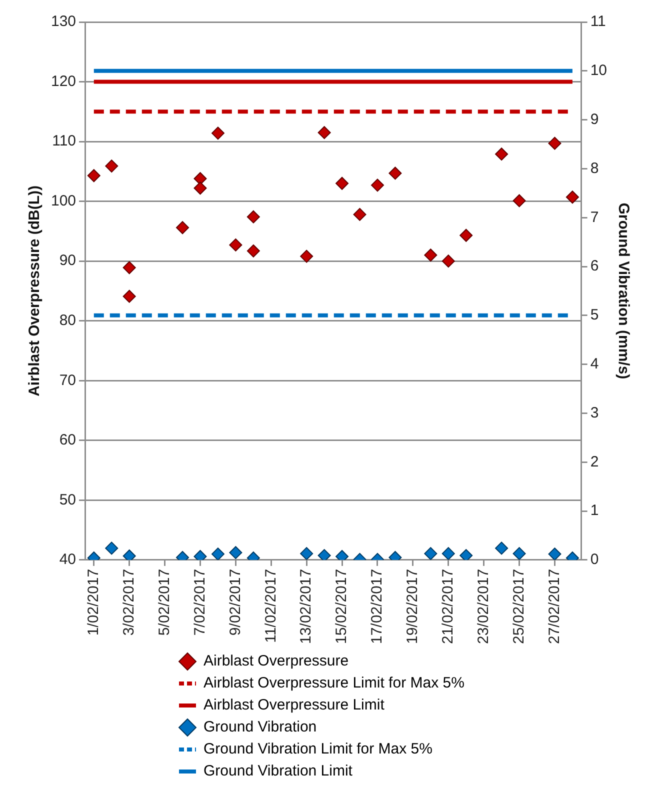 The image size is (658, 793). Describe the element at coordinates (413, 606) in the screenshot. I see `x-tick-label: 19/02/2017` at that location.